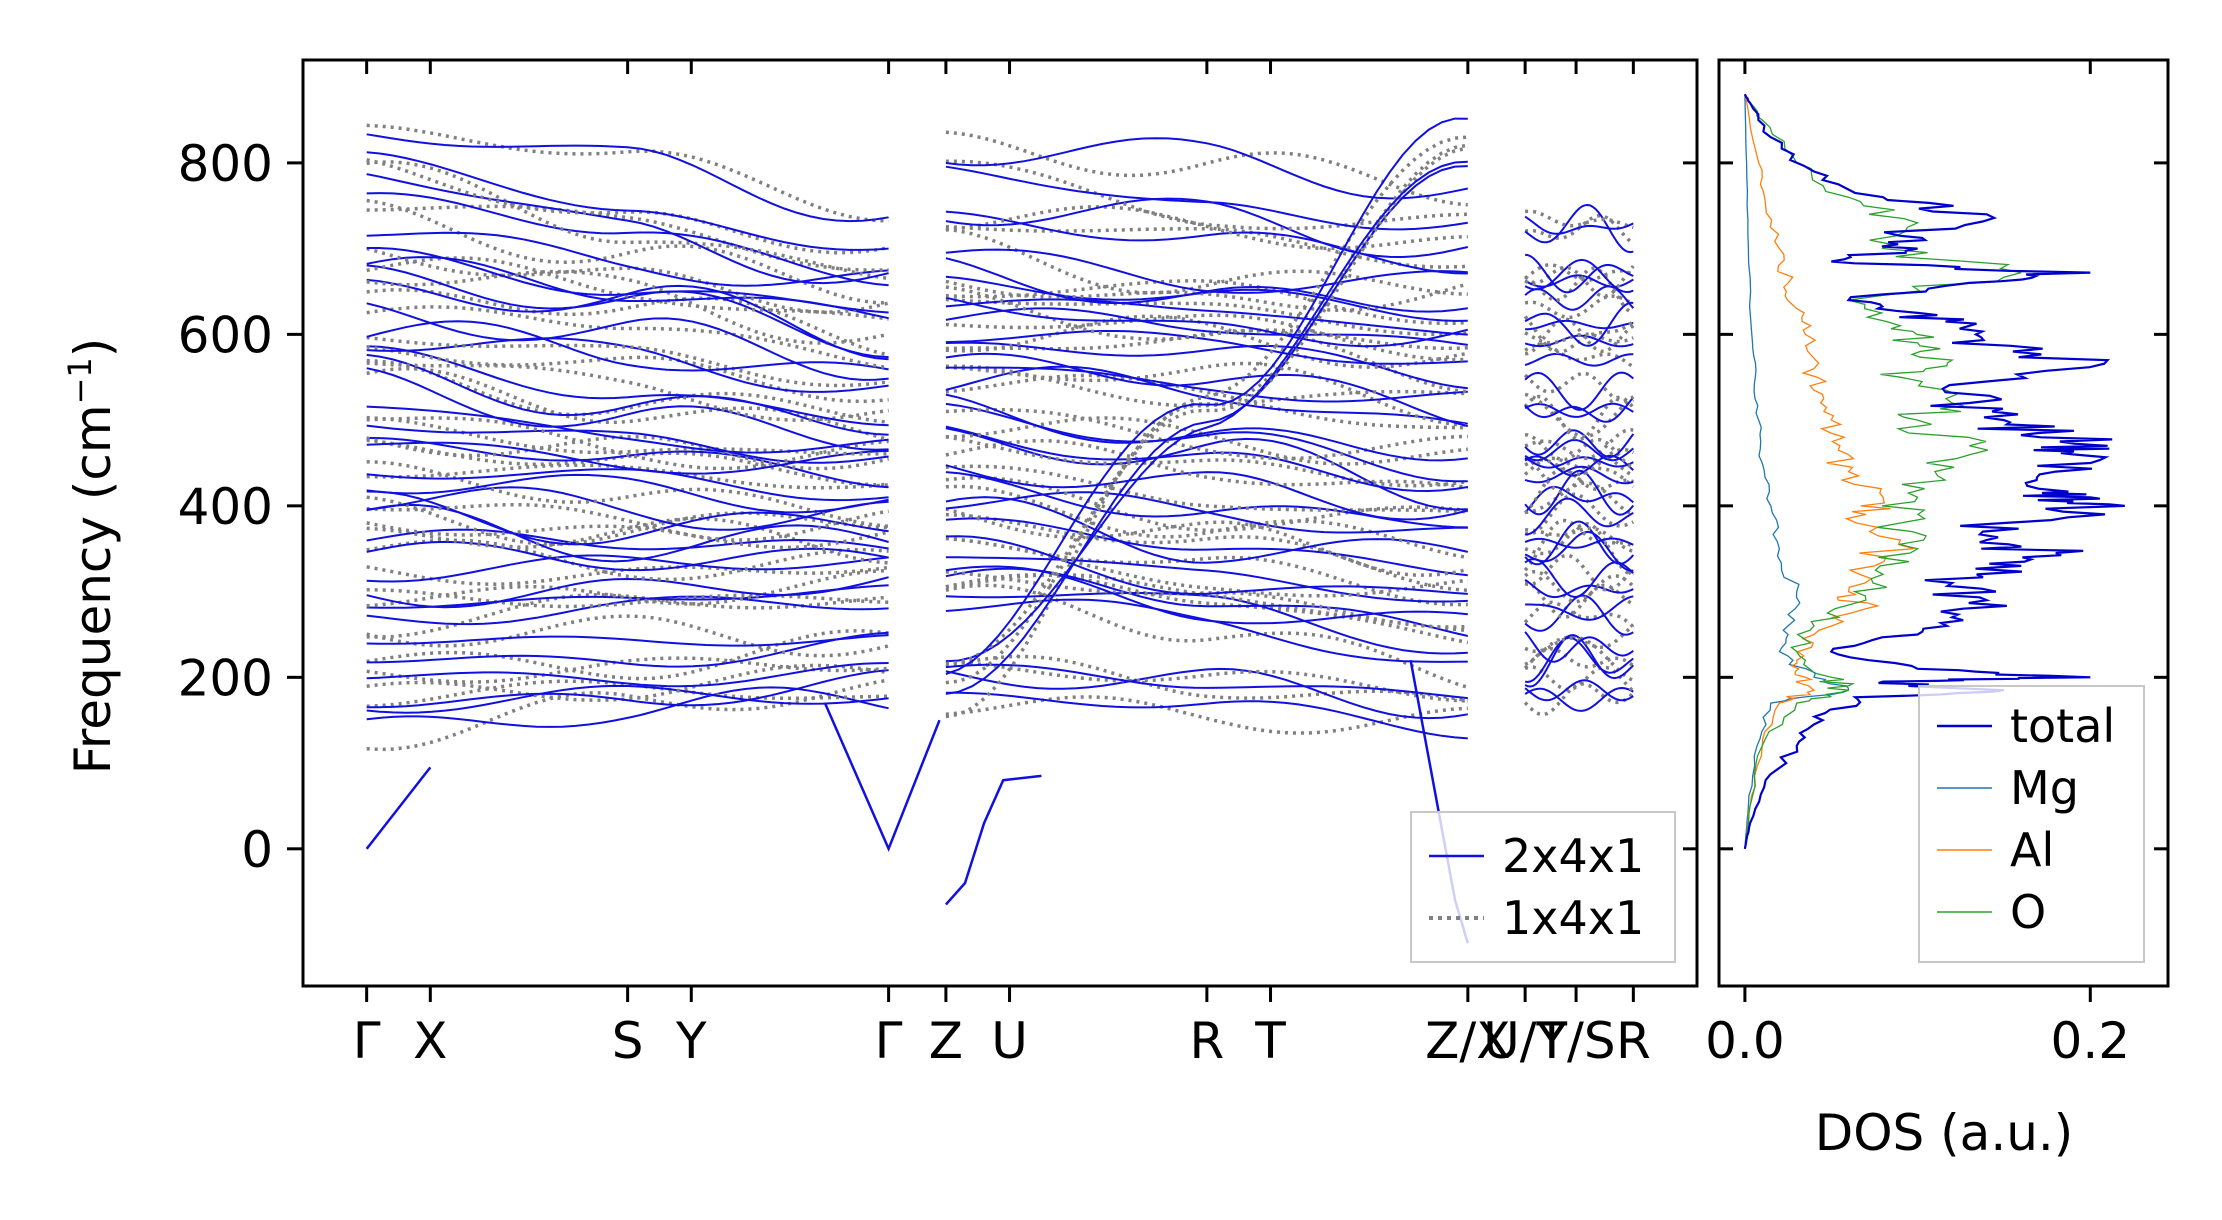  What do you see at coordinates (1009, 1041) in the screenshot?
I see `kpoint-label: U` at bounding box center [1009, 1041].